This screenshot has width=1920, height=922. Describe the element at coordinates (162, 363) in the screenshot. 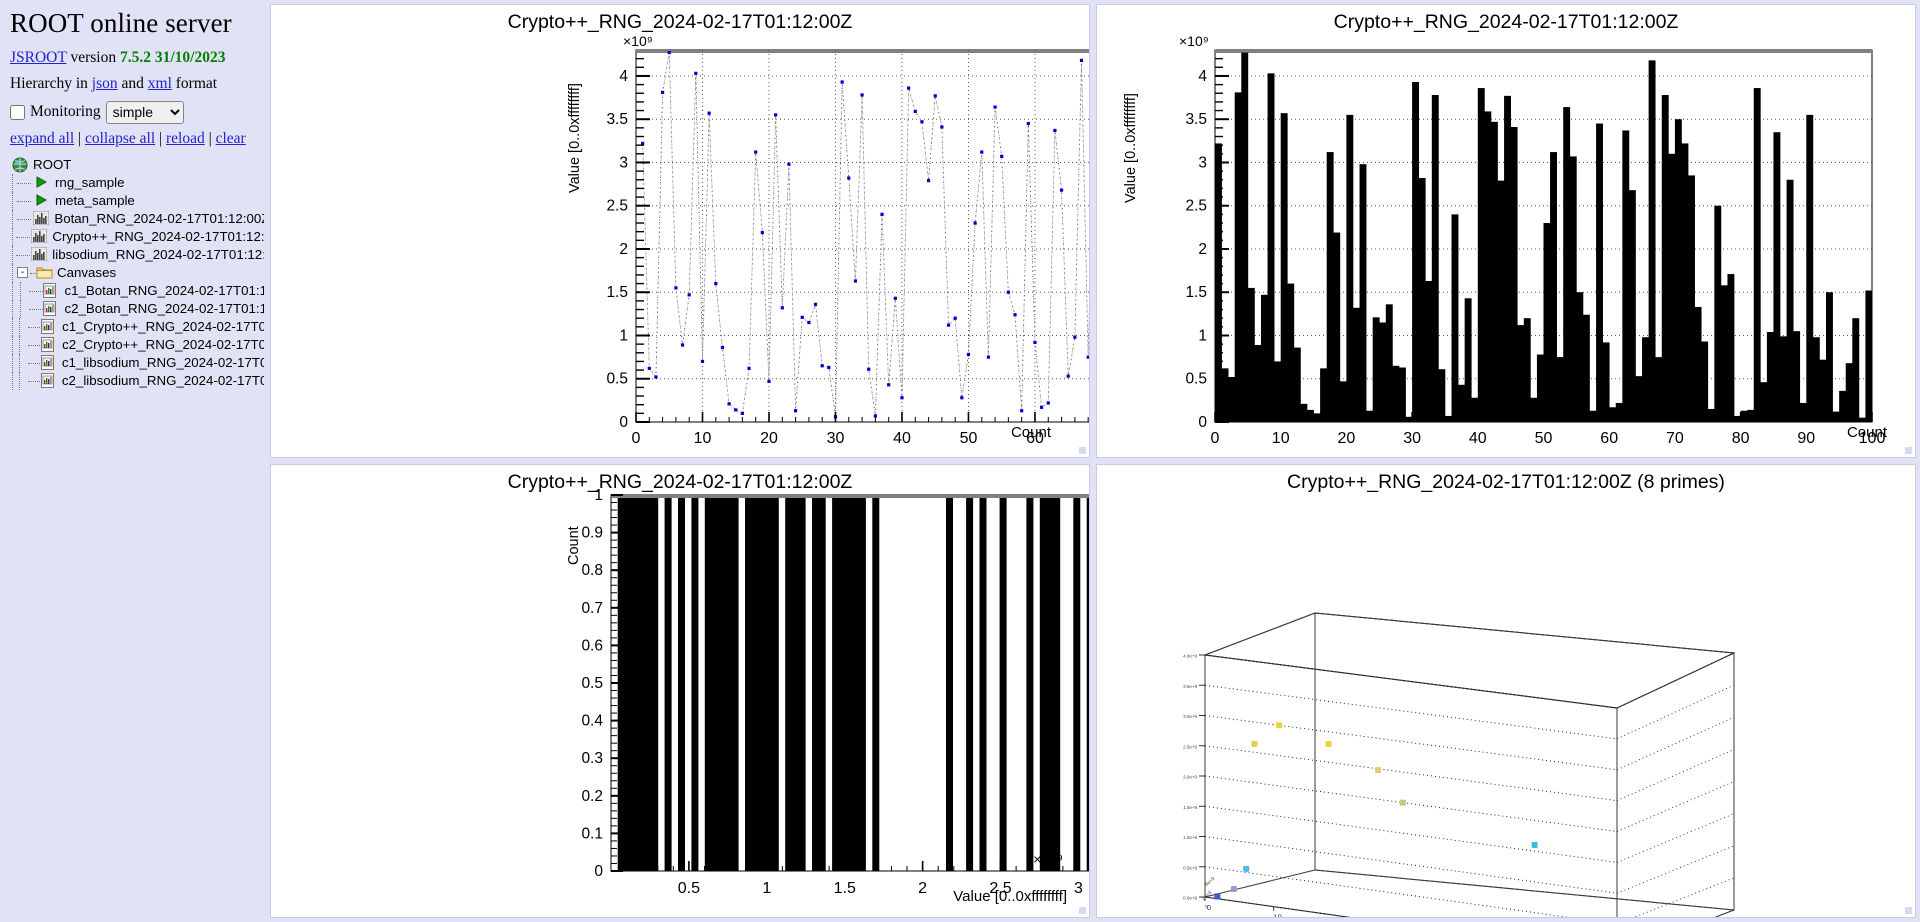

I see `tree-item-label: c1_libsodium_RNG_2024-02-17T01:12:00Z` at that location.